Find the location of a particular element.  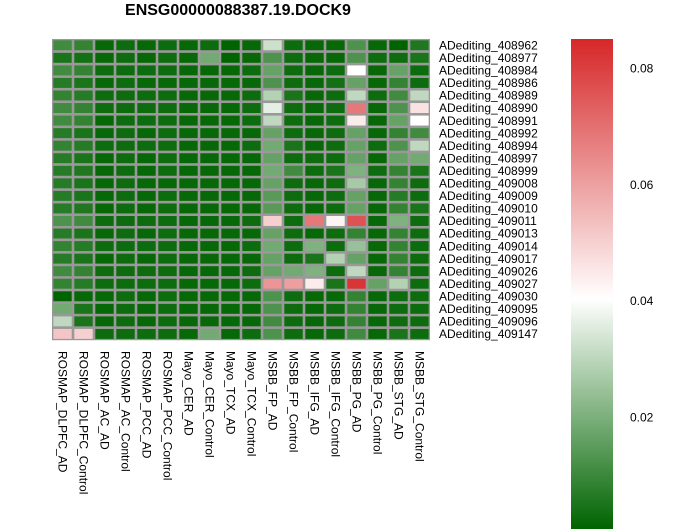

column-label: Mayo_TCX_Control is located at coordinates (252, 403).